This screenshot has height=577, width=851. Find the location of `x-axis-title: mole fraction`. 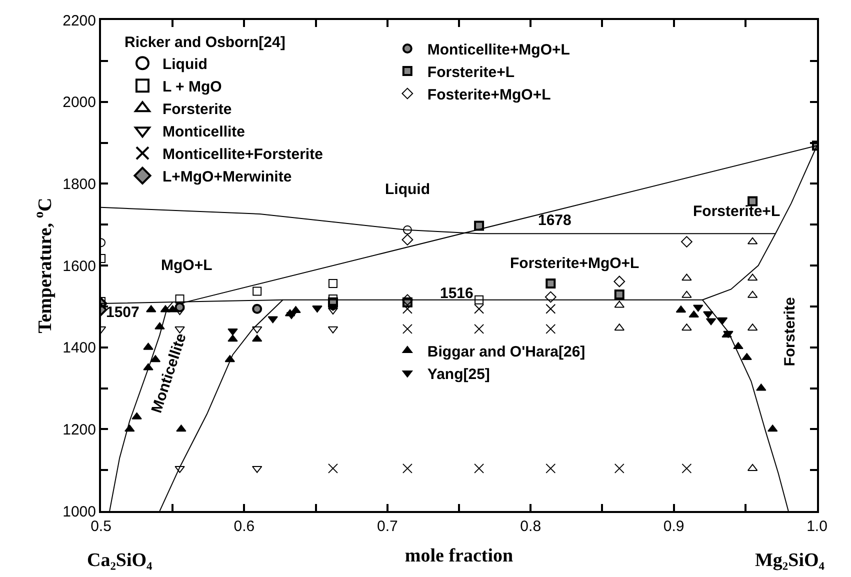

x-axis-title: mole fraction is located at coordinates (459, 555).